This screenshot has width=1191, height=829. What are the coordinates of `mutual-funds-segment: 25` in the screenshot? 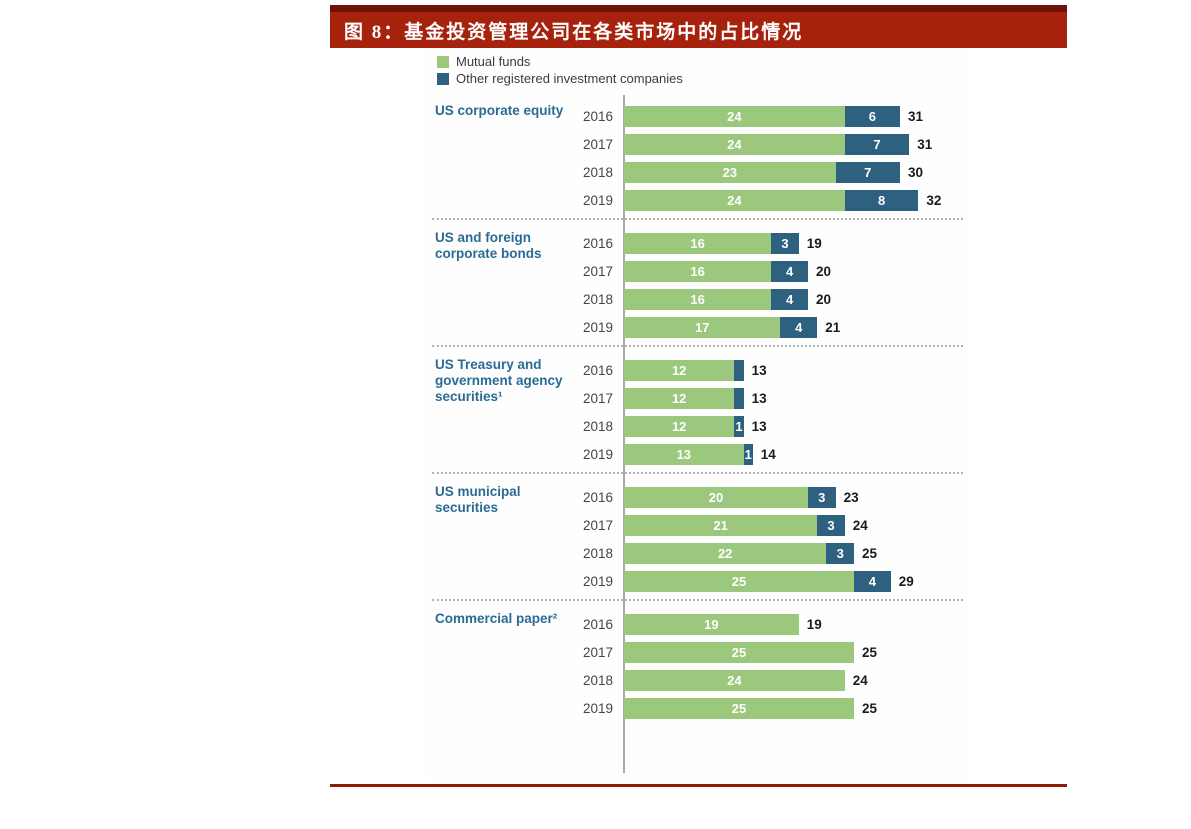 It's located at (739, 652).